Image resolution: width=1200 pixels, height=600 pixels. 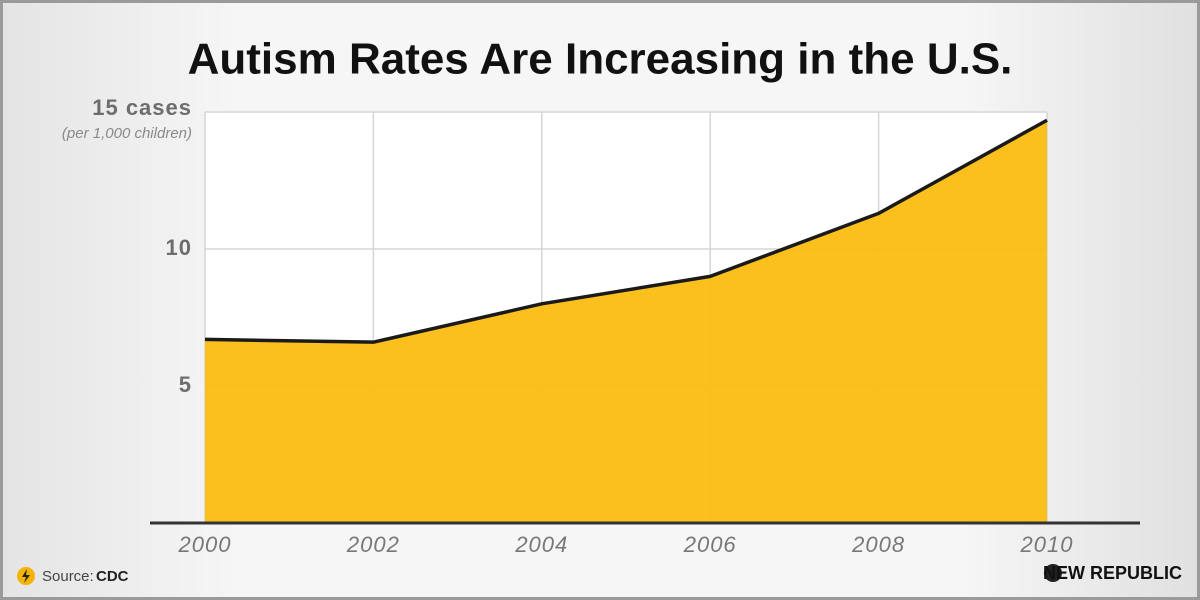 I want to click on x-tick-label: 2004, so click(x=541, y=544).